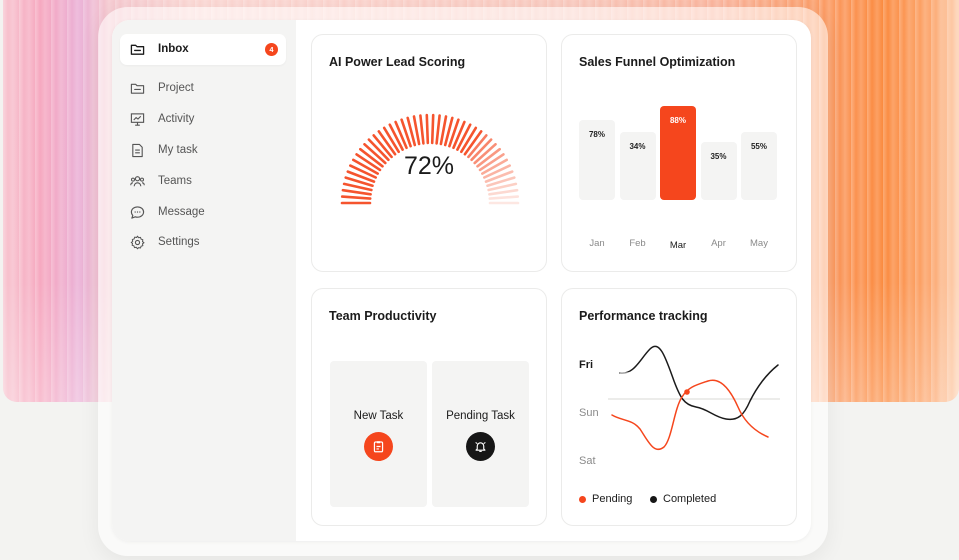 This screenshot has width=959, height=560. What do you see at coordinates (718, 156) in the screenshot?
I see `bar-value-label: 35%` at bounding box center [718, 156].